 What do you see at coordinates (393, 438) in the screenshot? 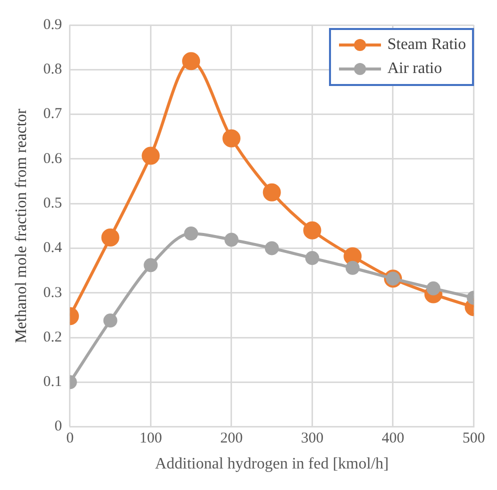
I see `x-tick-label: 400` at bounding box center [393, 438].